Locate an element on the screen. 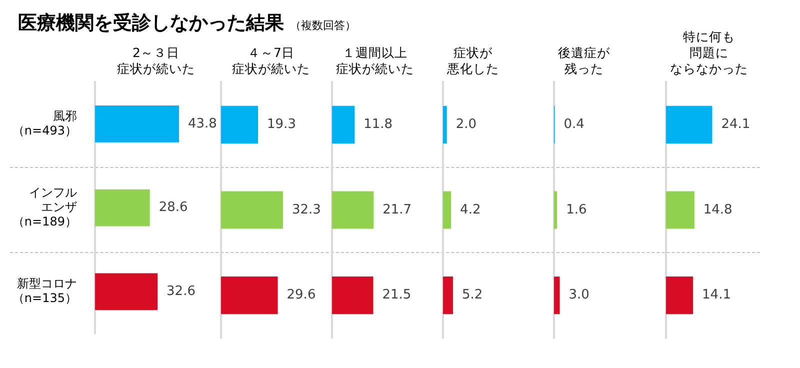 The image size is (800, 368). data-label: 14.8 is located at coordinates (717, 210).